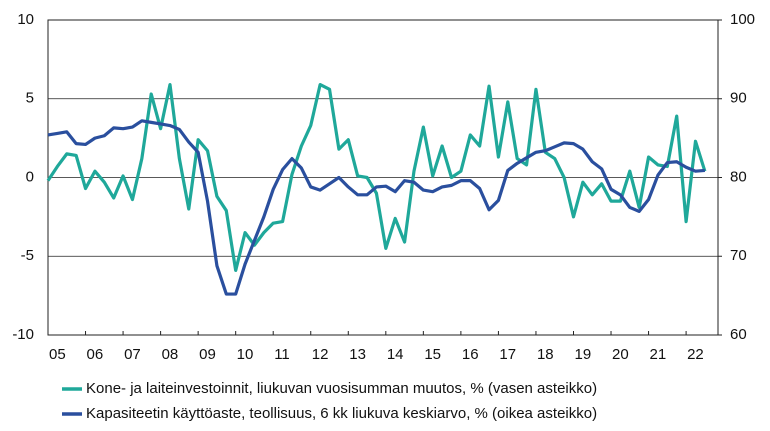 The height and width of the screenshot is (431, 770). Describe the element at coordinates (132, 354) in the screenshot. I see `x-tick-label: 07` at that location.